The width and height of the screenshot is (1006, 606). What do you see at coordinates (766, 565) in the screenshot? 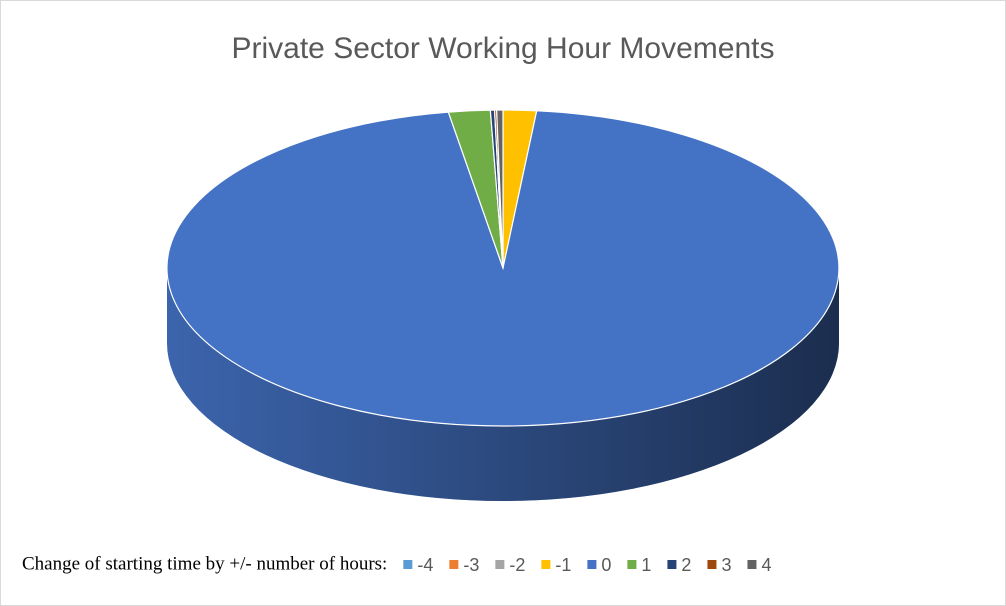
I see `legend-label: 4` at bounding box center [766, 565].